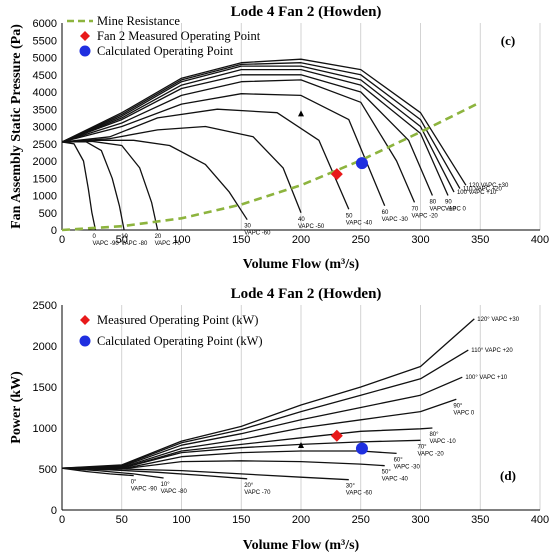 The width and height of the screenshot is (550, 560). I want to click on curve-label: VAPC -80, so click(174, 492).